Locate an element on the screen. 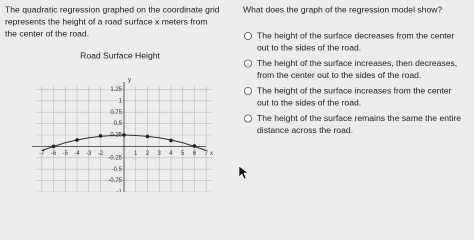 The image size is (474, 240). y-tick-label: -1 is located at coordinates (120, 191).